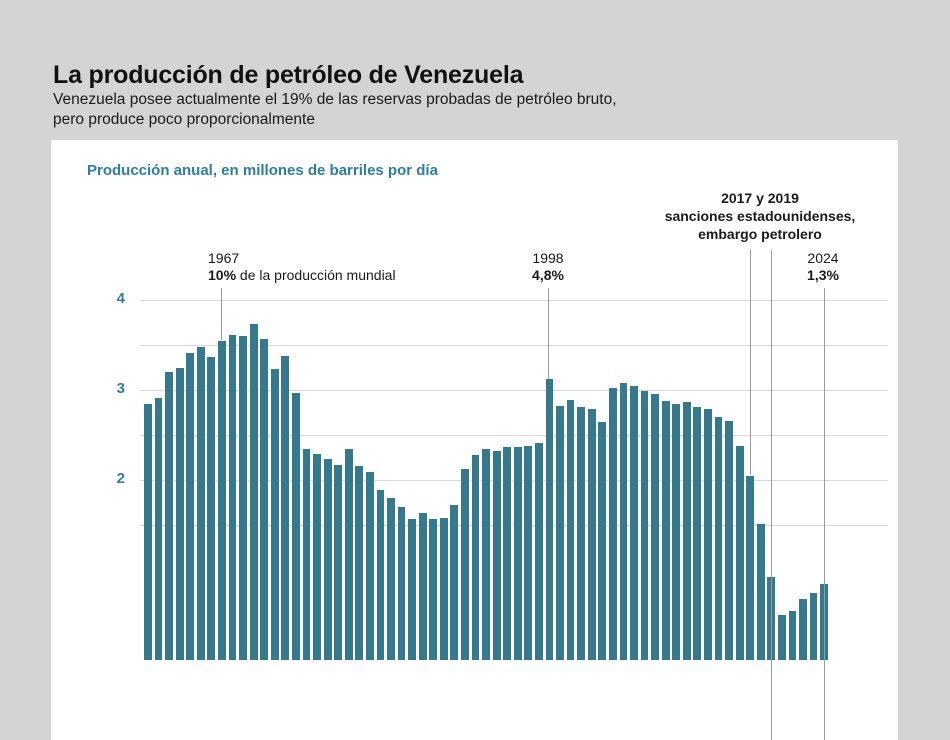  I want to click on annotation-1967-year: 1967, so click(224, 258).